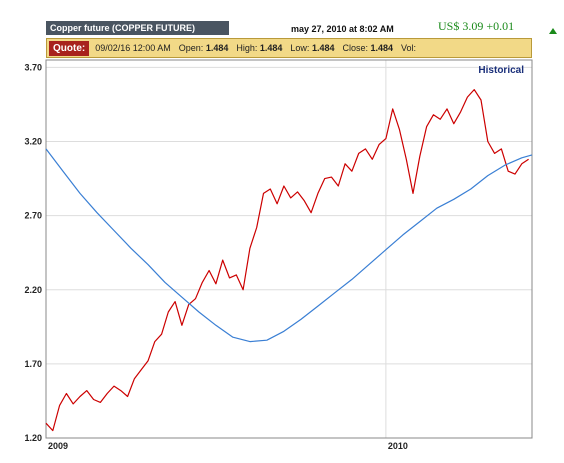  I want to click on close-value: 1.484, so click(382, 48).